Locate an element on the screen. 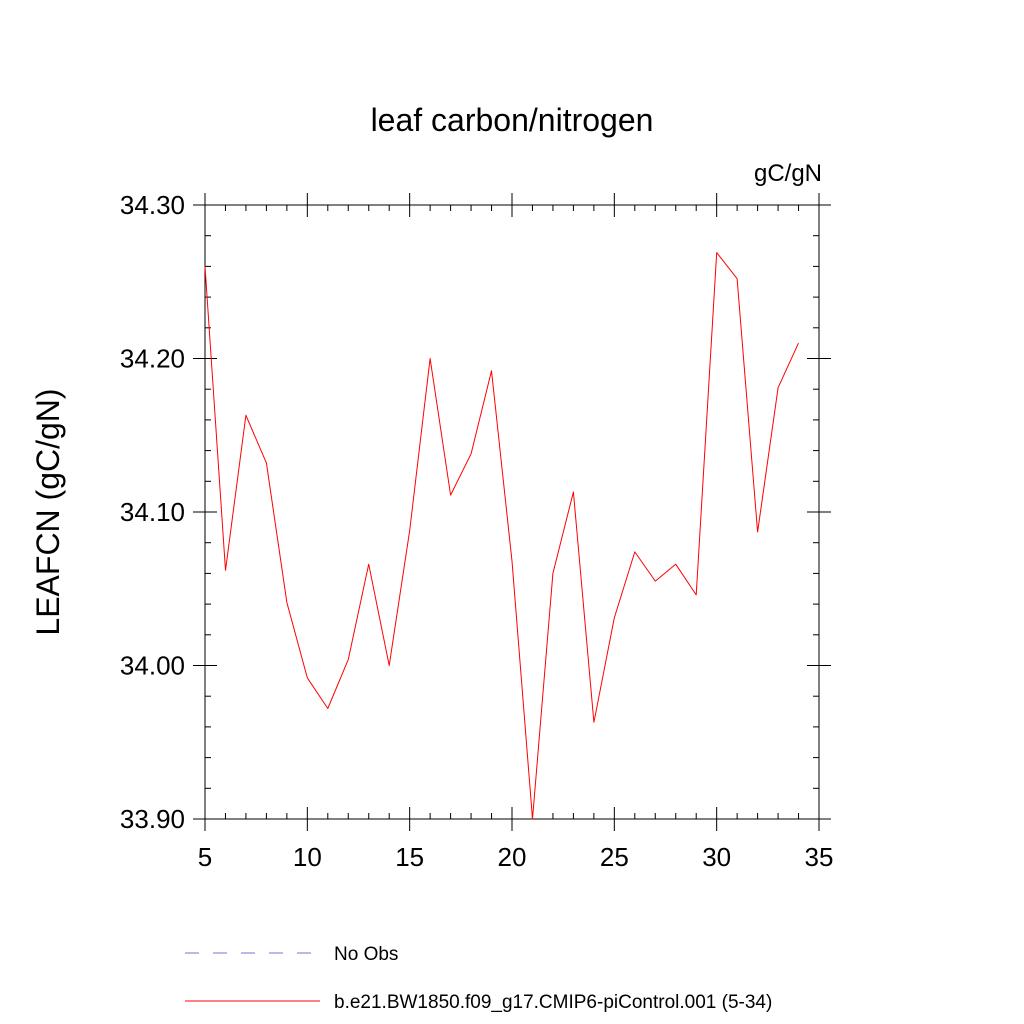 This screenshot has height=1024, width=1024. x-tick-label: 15 is located at coordinates (409, 857).